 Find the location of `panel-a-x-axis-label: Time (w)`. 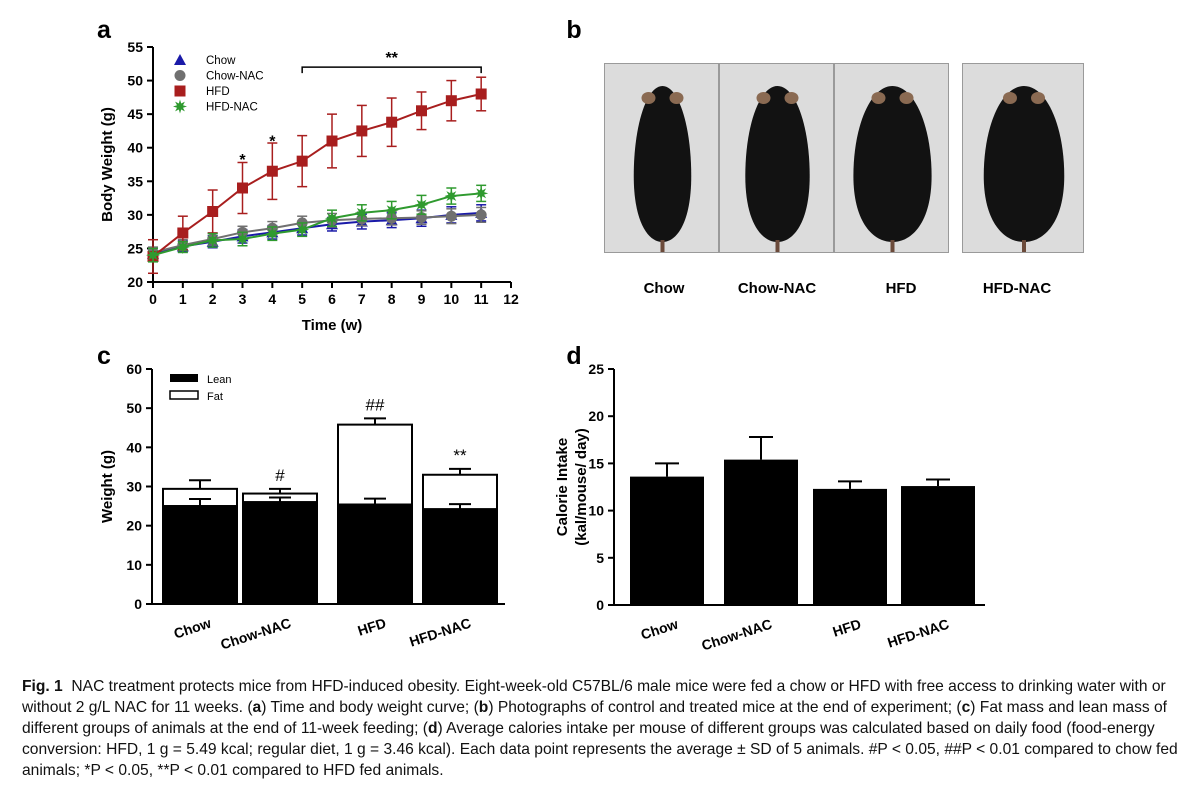

panel-a-x-axis-label: Time (w) is located at coordinates (332, 325).